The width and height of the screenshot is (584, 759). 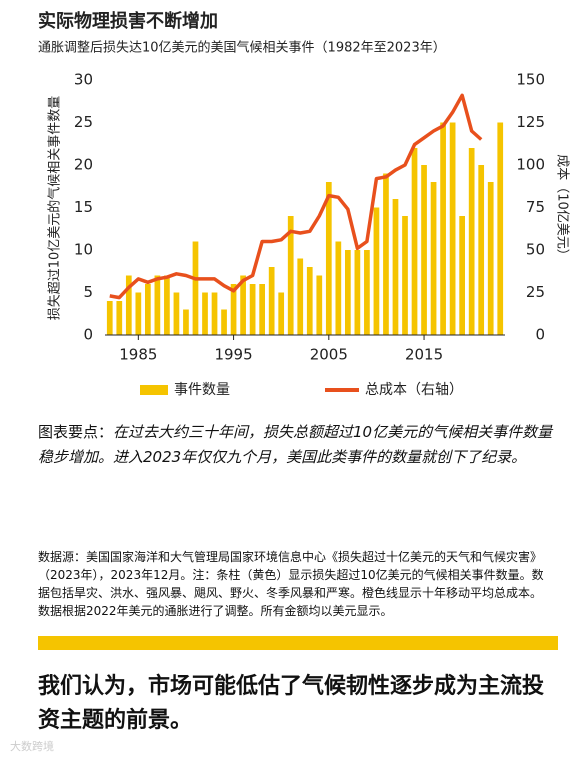 I want to click on y-tick-label: 25, so click(x=83, y=122).